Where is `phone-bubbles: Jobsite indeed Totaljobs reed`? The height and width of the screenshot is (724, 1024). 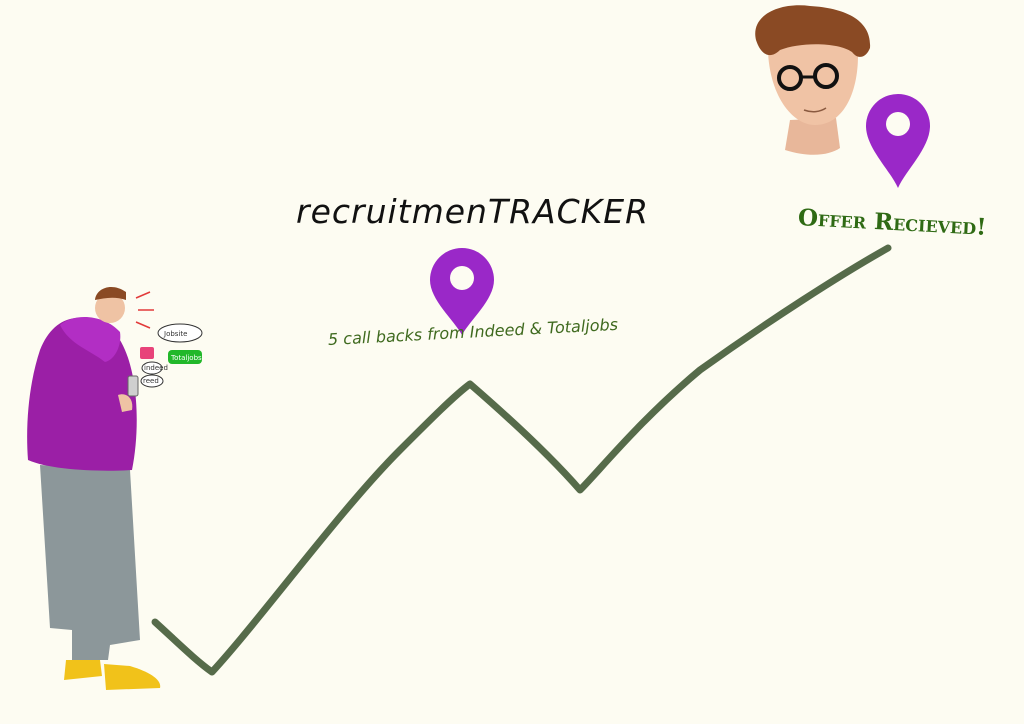 phone-bubbles: Jobsite indeed Totaljobs reed is located at coordinates (171, 355).